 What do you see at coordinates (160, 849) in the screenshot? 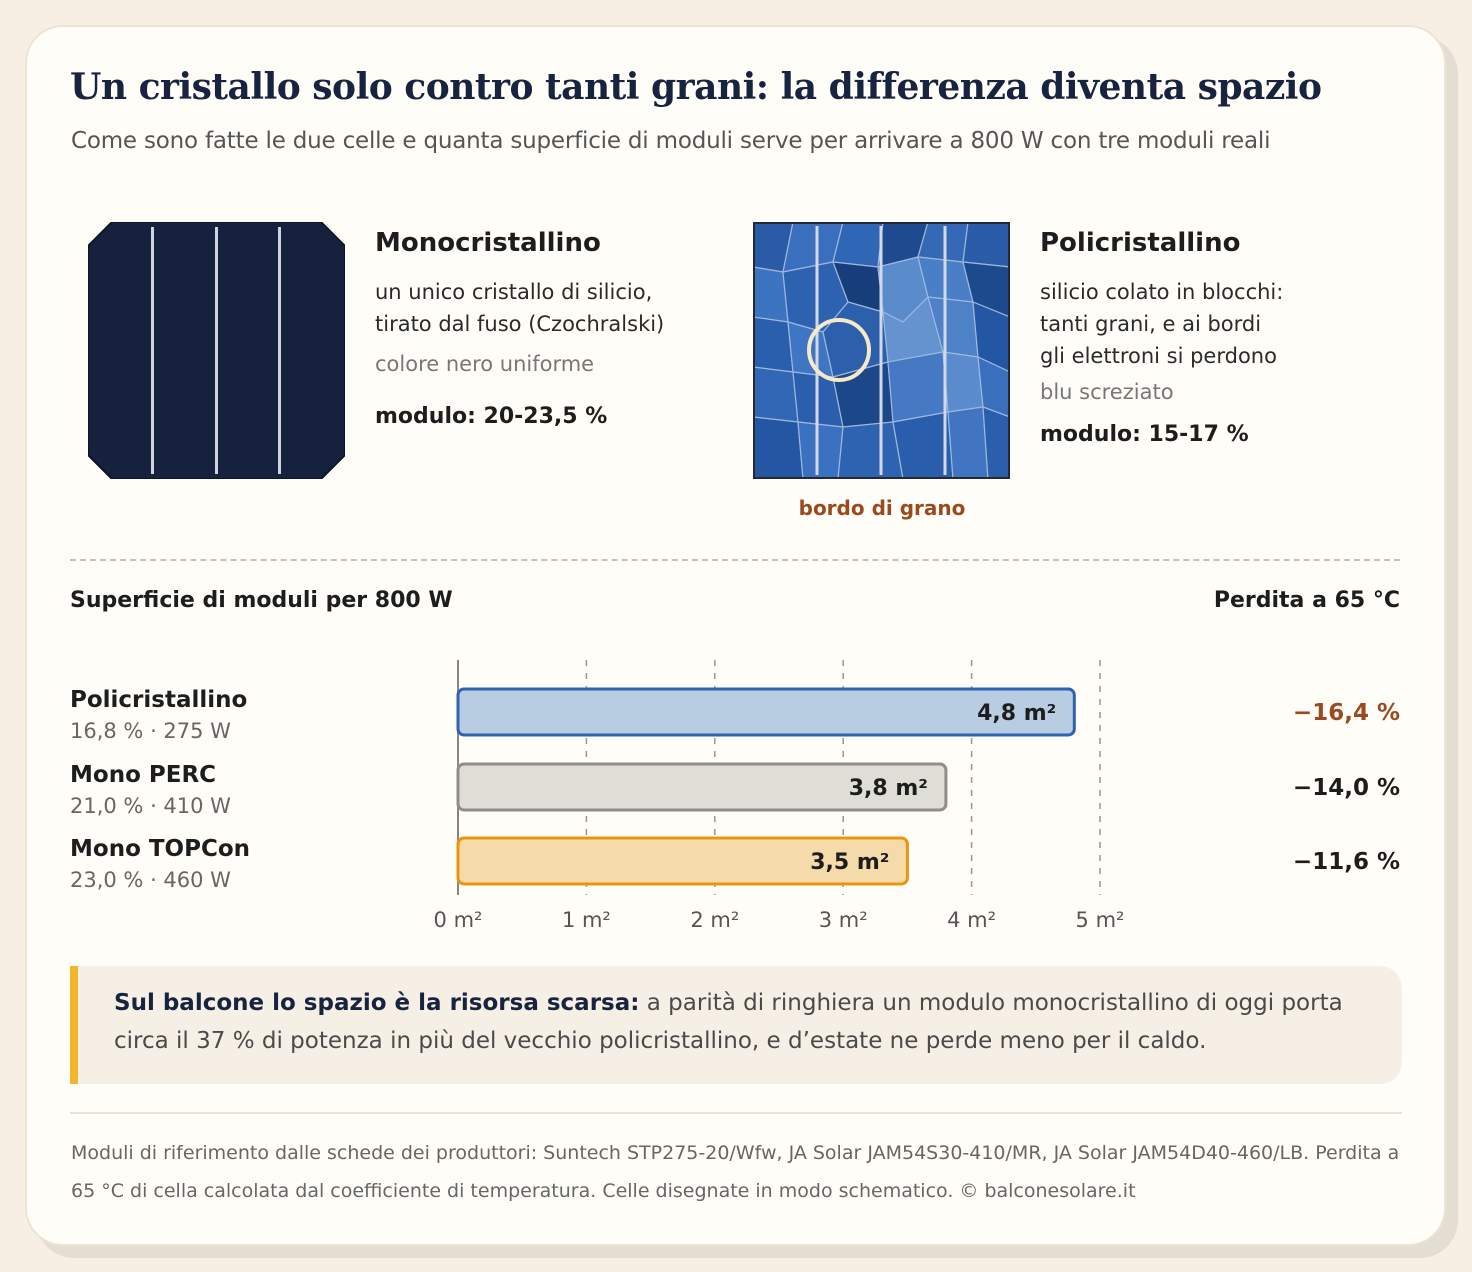
I see `category-label: Mono TOPCon` at bounding box center [160, 849].